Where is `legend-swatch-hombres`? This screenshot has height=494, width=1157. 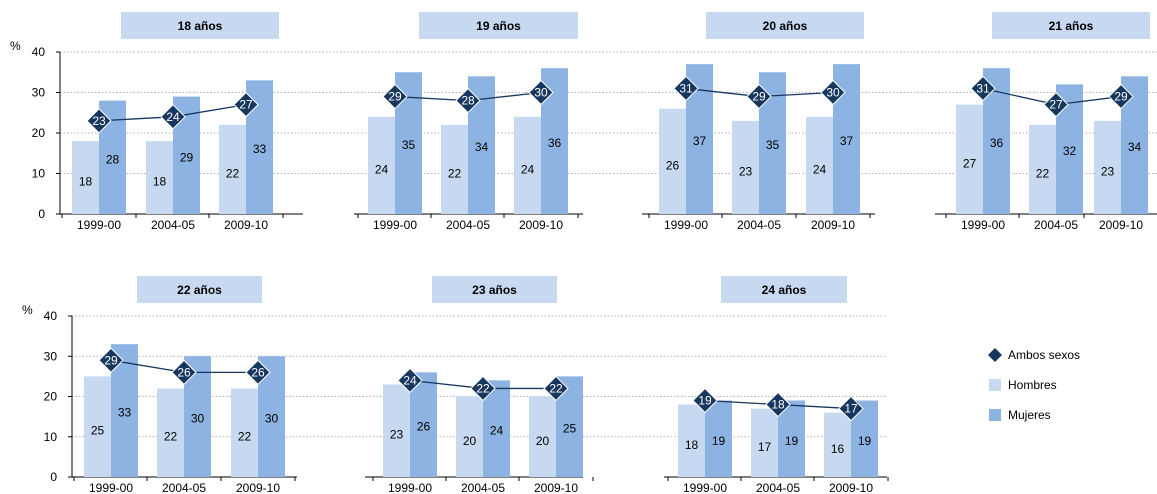 legend-swatch-hombres is located at coordinates (995, 385).